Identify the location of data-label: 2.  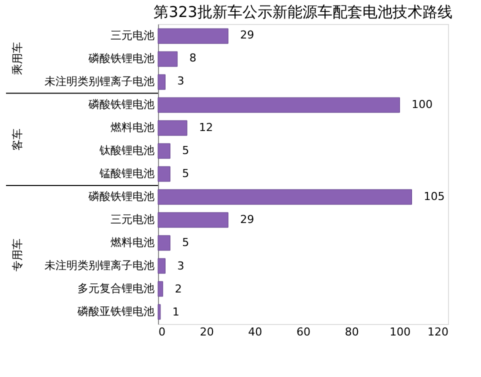
(178, 289).